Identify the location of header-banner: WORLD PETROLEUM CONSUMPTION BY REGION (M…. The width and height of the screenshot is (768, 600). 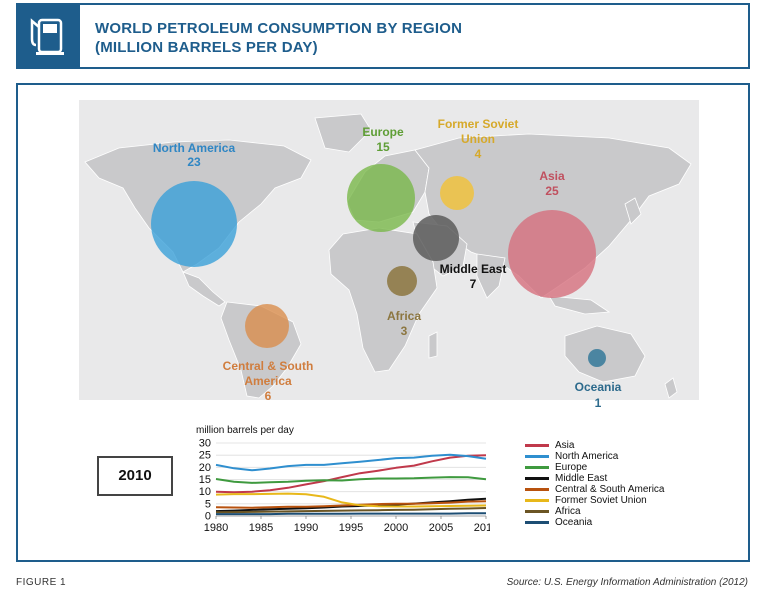
(383, 36).